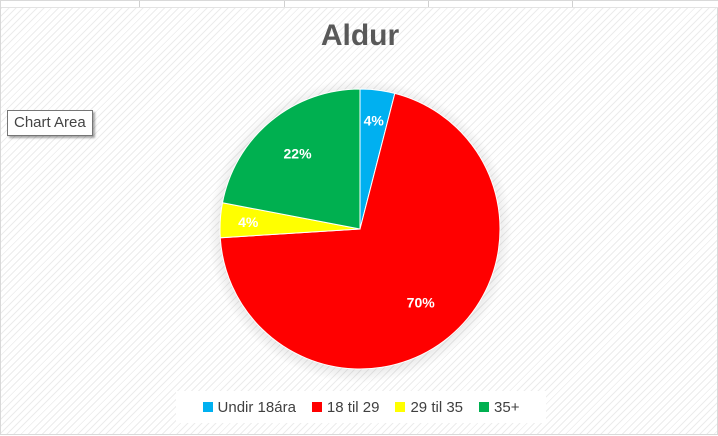 This screenshot has height=436, width=718. What do you see at coordinates (360, 35) in the screenshot?
I see `chart-title: Aldur` at bounding box center [360, 35].